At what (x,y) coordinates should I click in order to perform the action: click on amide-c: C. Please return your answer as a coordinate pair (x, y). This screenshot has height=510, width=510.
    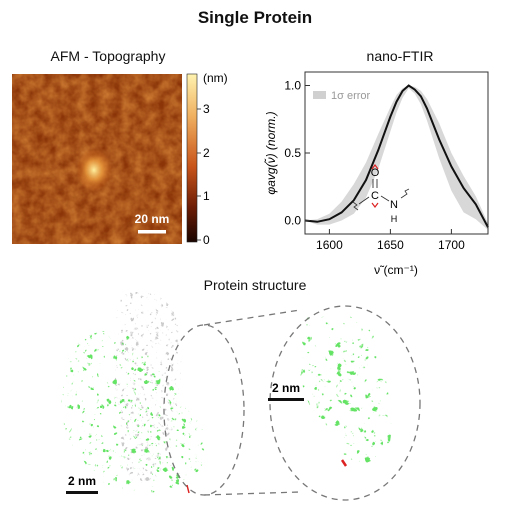
    Looking at the image, I should click on (375, 196).